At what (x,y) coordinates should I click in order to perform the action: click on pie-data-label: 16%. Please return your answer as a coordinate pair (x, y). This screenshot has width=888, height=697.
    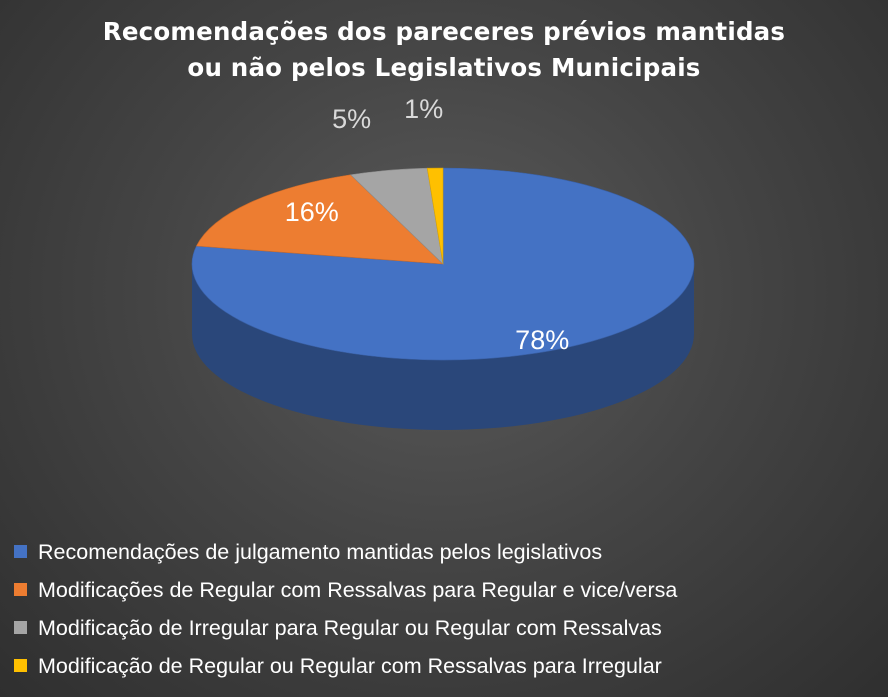
    Looking at the image, I should click on (312, 212).